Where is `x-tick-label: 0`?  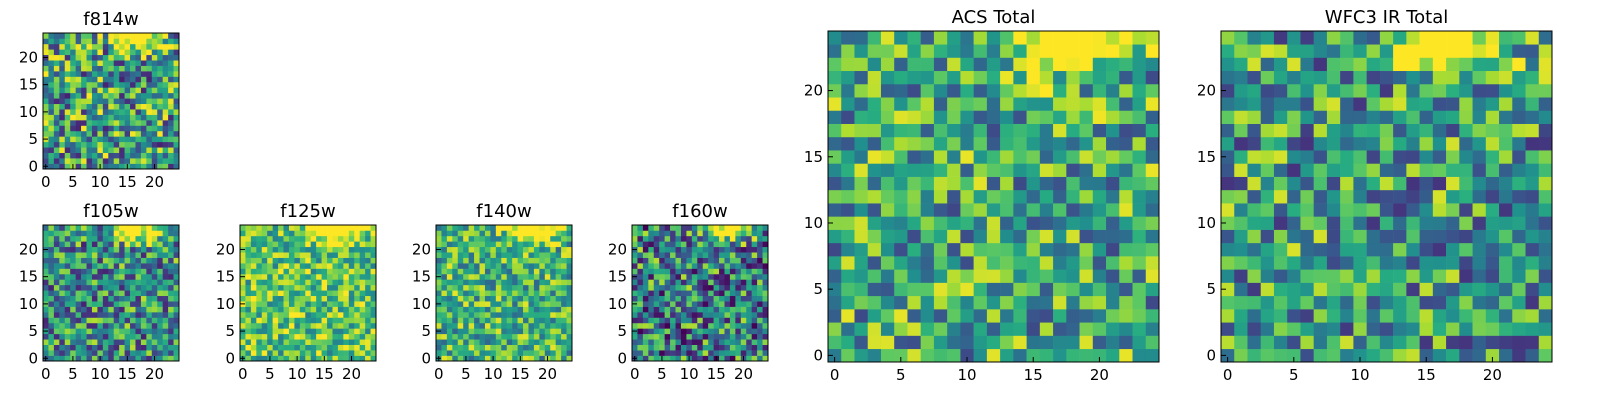 x-tick-label: 0 is located at coordinates (835, 375).